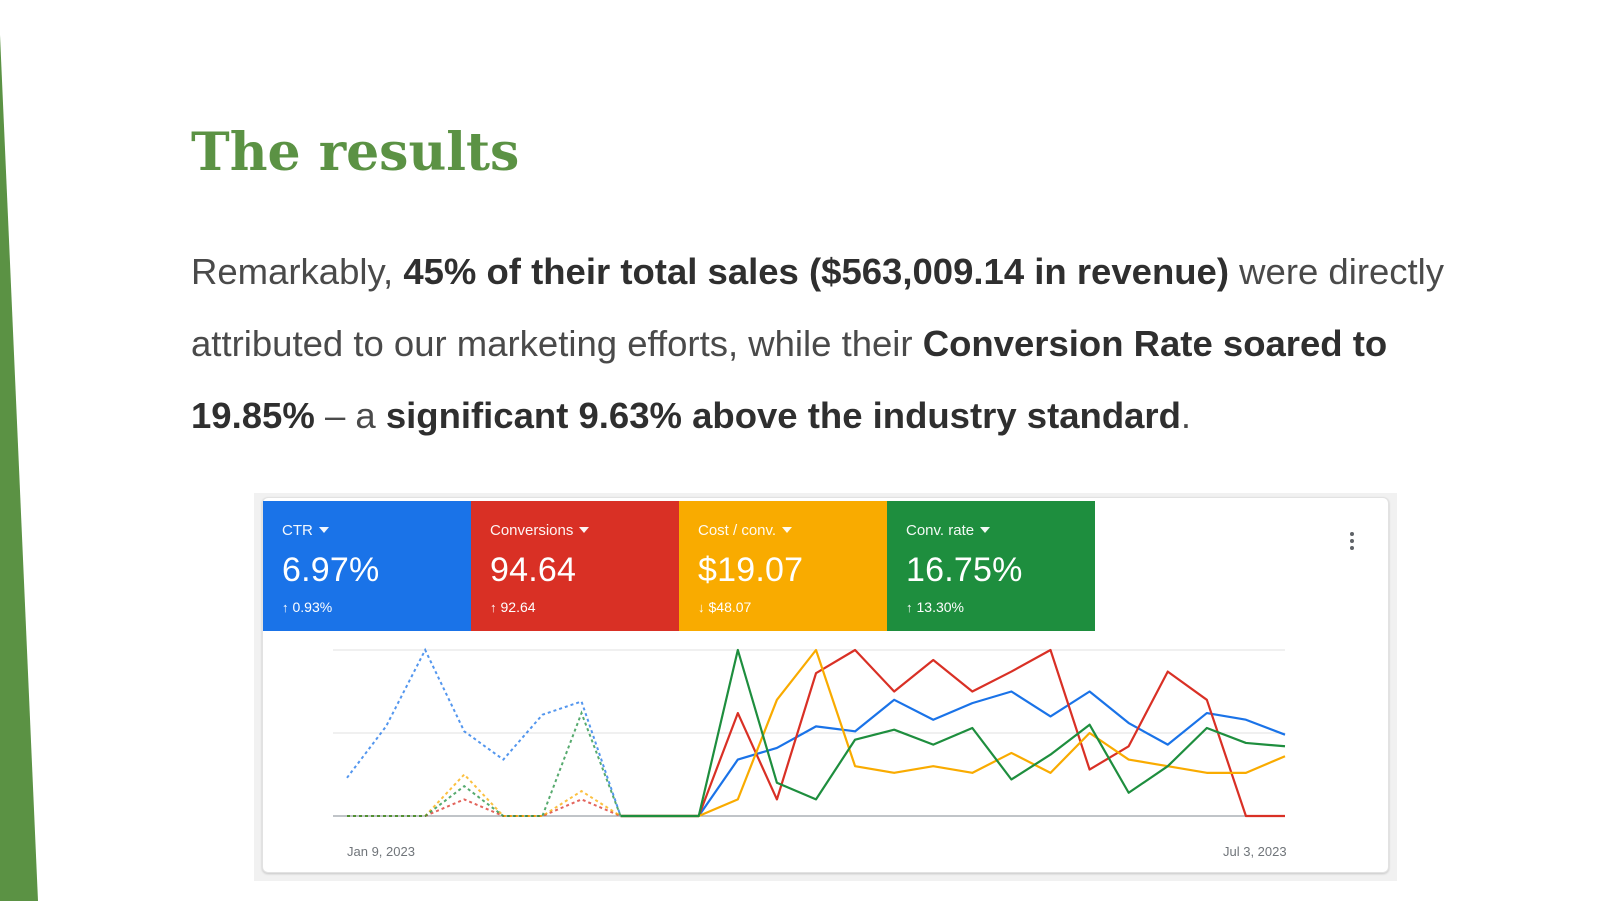 The image size is (1600, 901). I want to click on arrow-down-icon: ↓, so click(701, 607).